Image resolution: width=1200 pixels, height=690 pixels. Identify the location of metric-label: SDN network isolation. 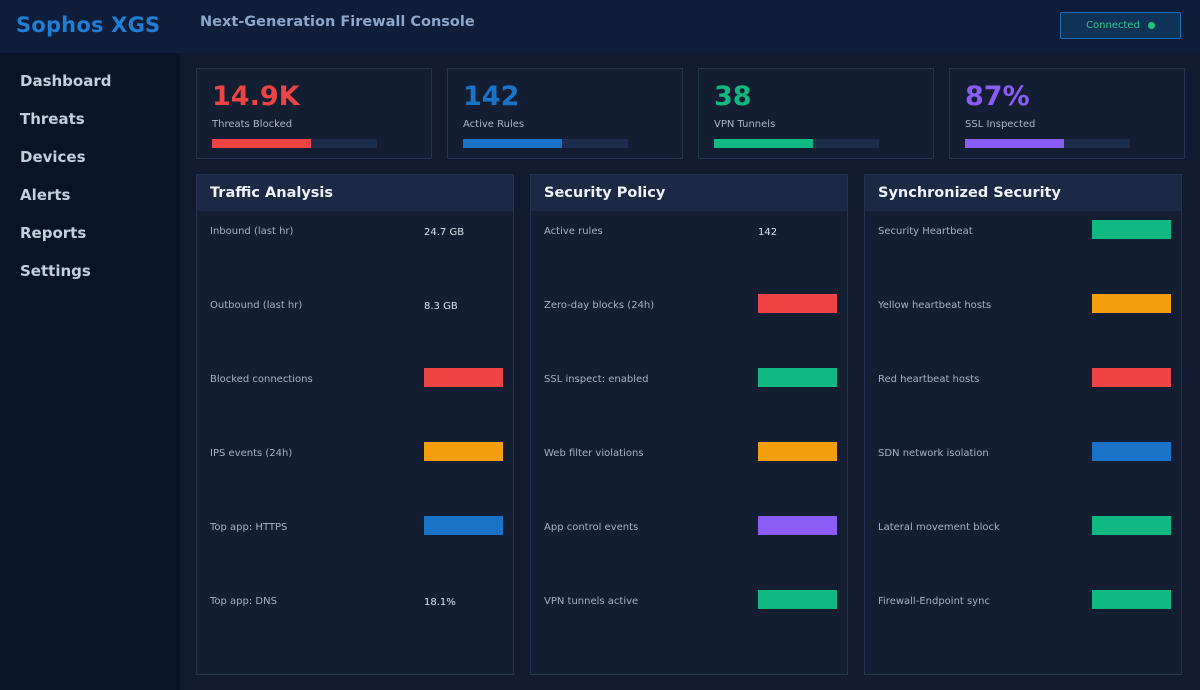
(933, 453).